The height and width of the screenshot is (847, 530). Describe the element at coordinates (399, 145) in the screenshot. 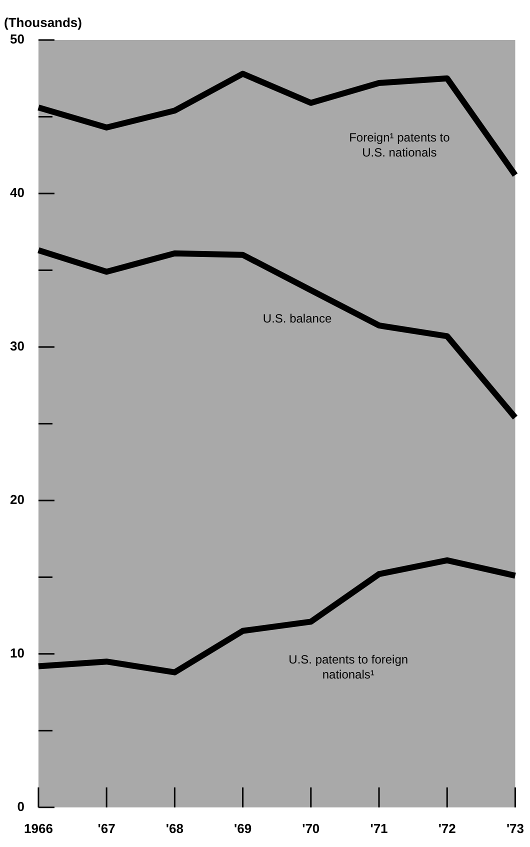

I see `text: Foreign¹ patents to U.S. nationals` at that location.